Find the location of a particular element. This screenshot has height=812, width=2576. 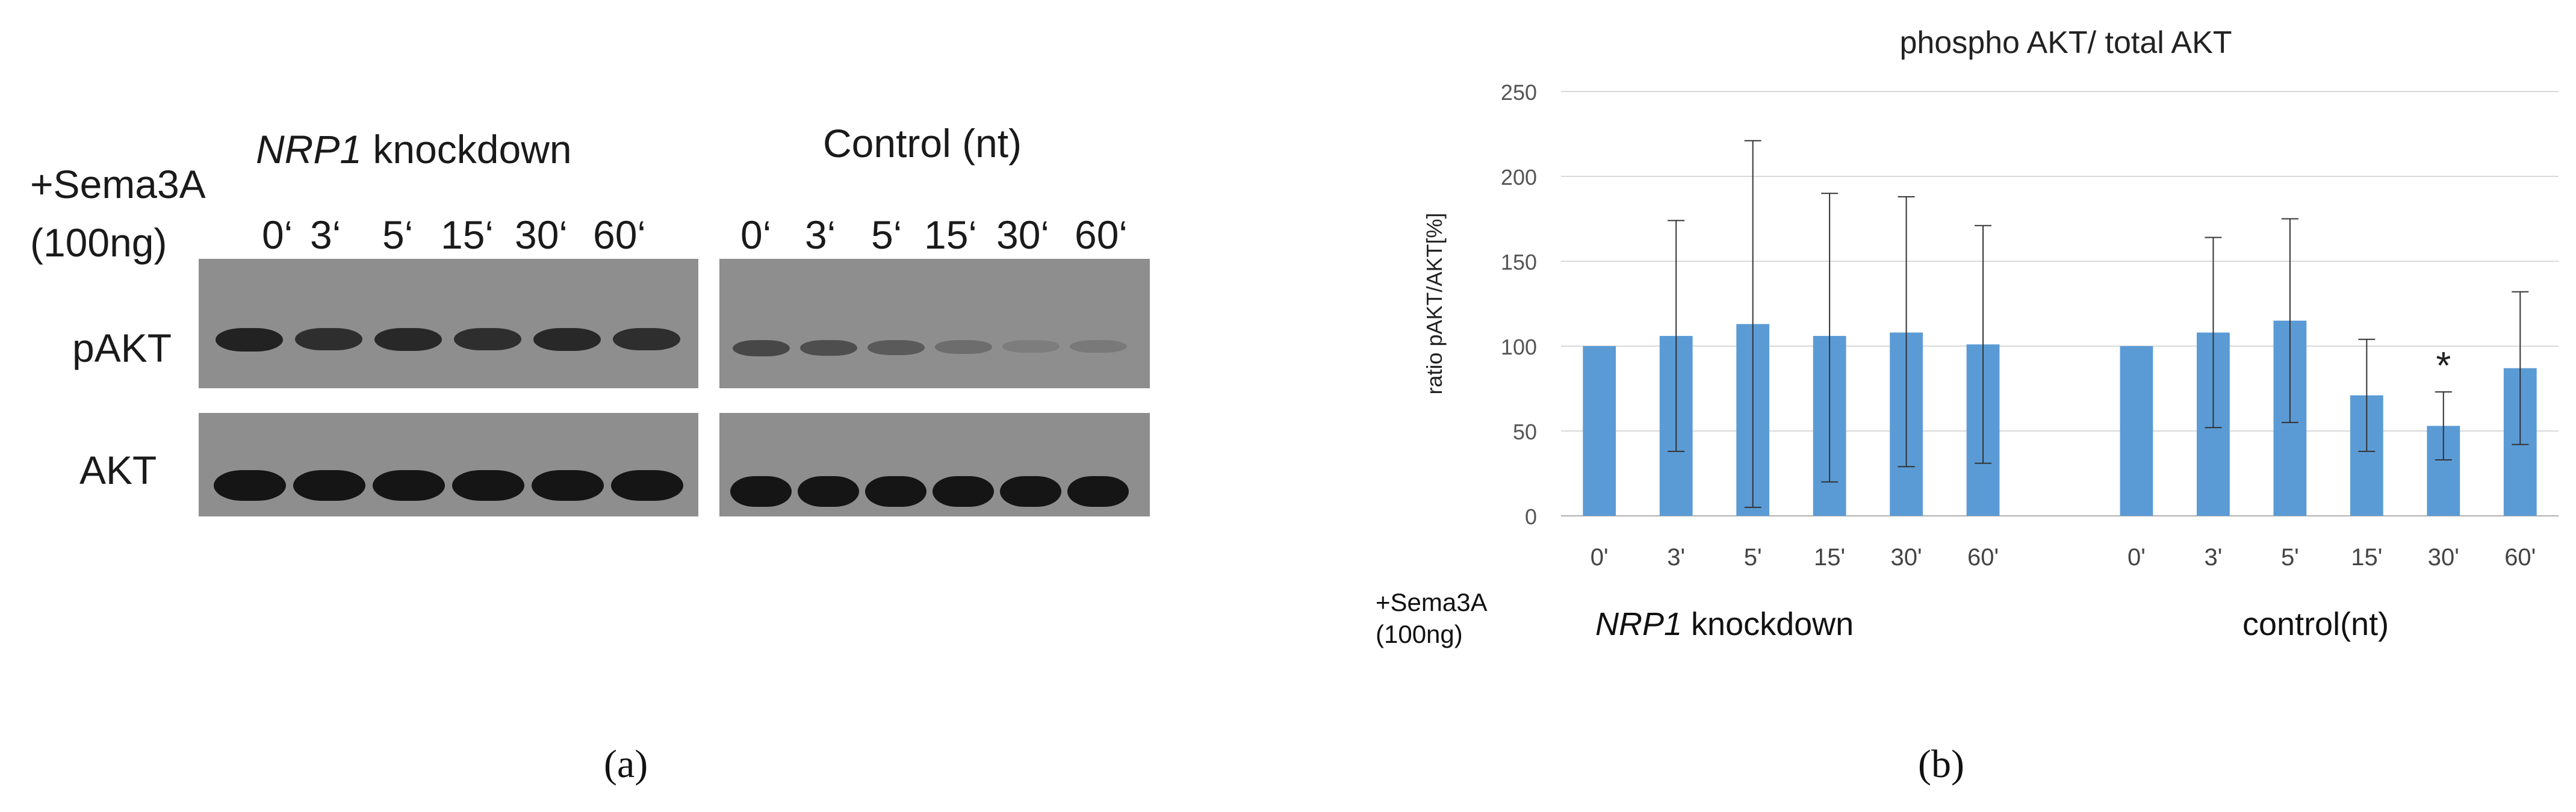

y-tick-label: 100 is located at coordinates (1519, 347).